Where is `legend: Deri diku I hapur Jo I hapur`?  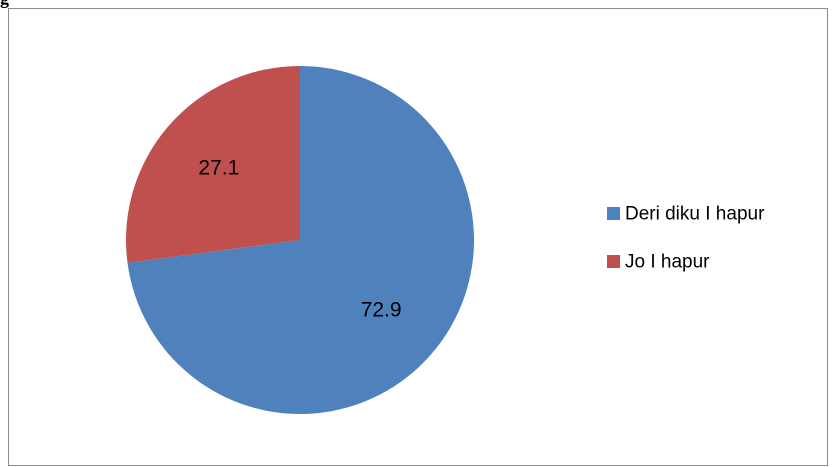
legend: Deri diku I hapur Jo I hapur is located at coordinates (686, 238).